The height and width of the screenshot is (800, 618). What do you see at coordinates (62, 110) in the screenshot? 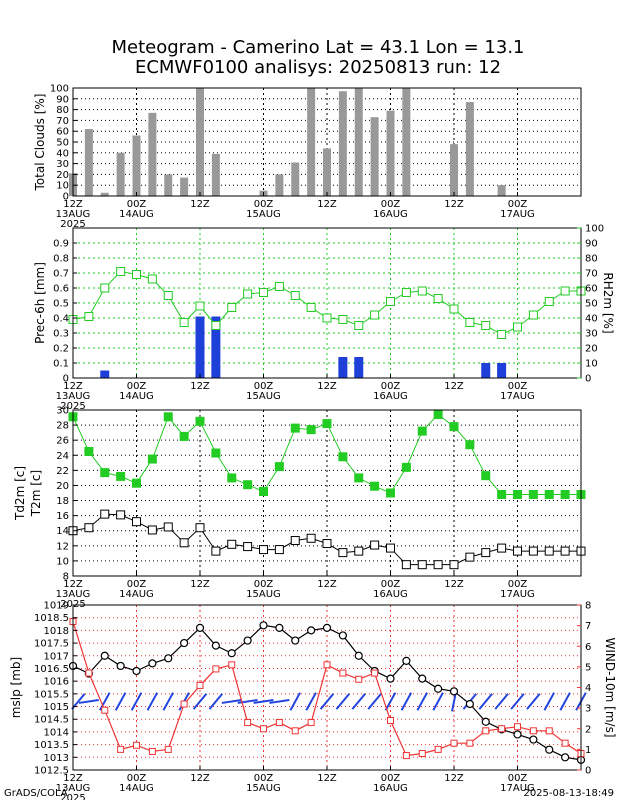
I see `y-tick-label: 80` at bounding box center [62, 110].